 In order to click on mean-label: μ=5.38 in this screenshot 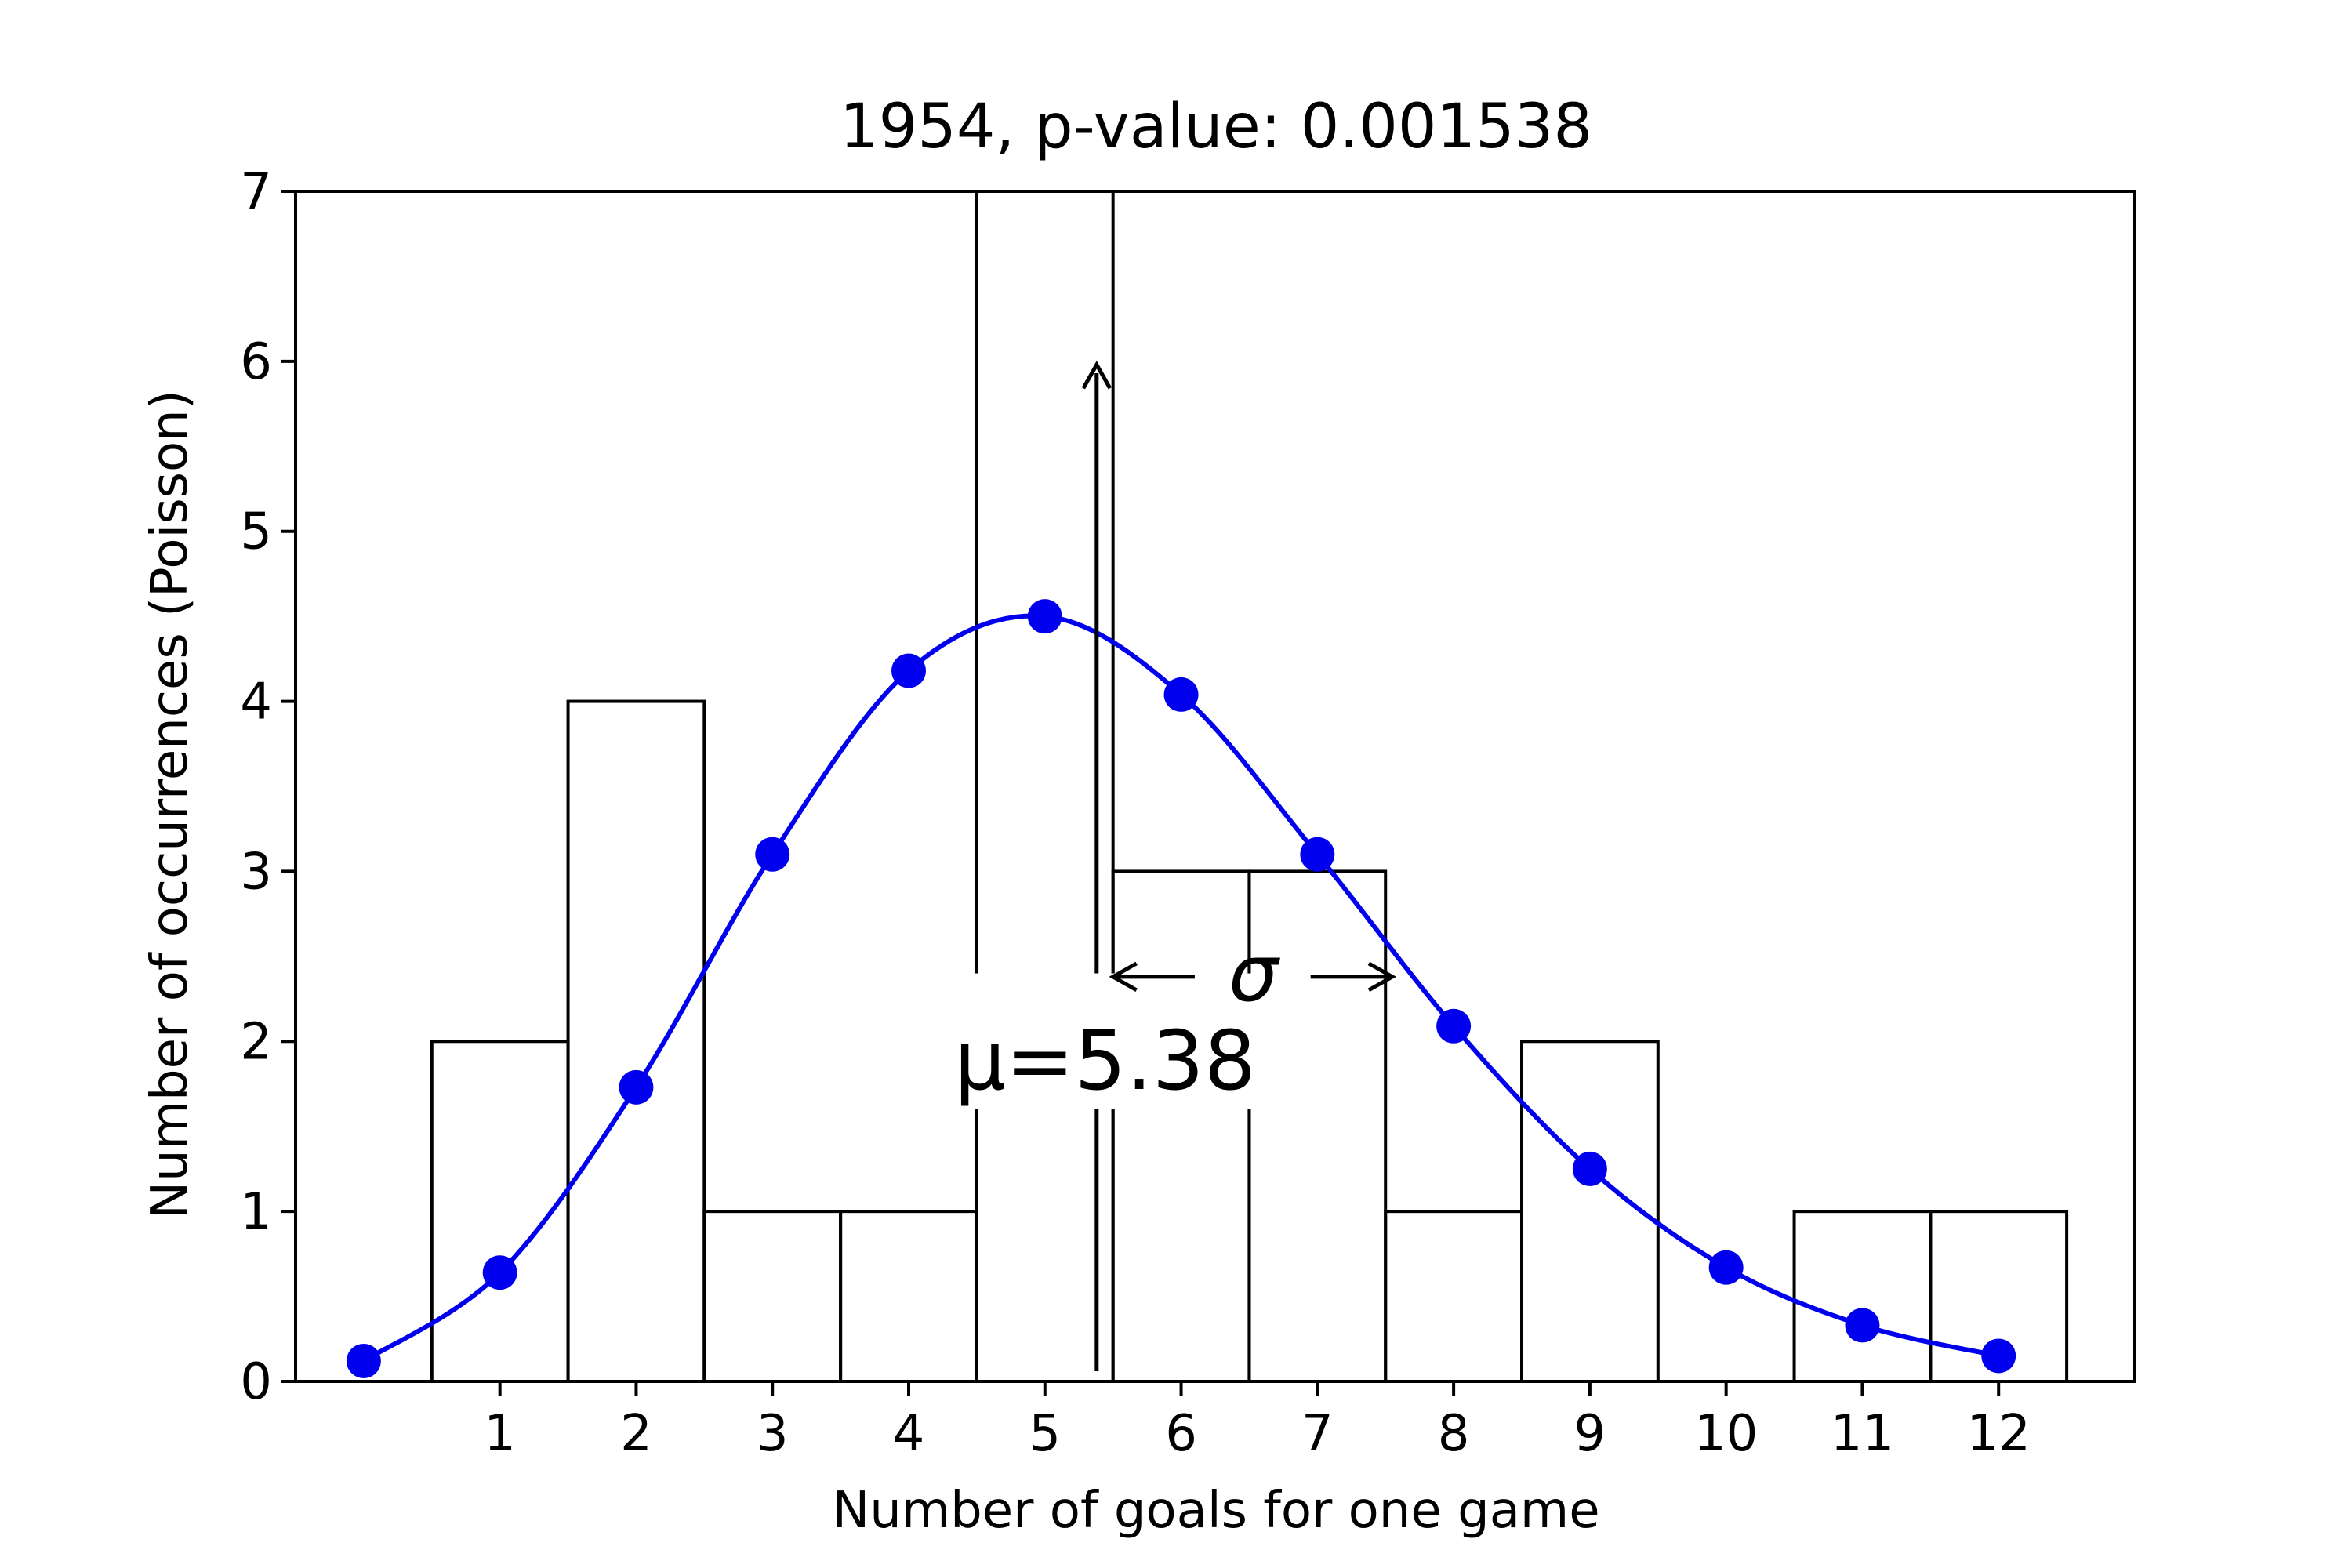, I will do `click(1105, 1061)`.